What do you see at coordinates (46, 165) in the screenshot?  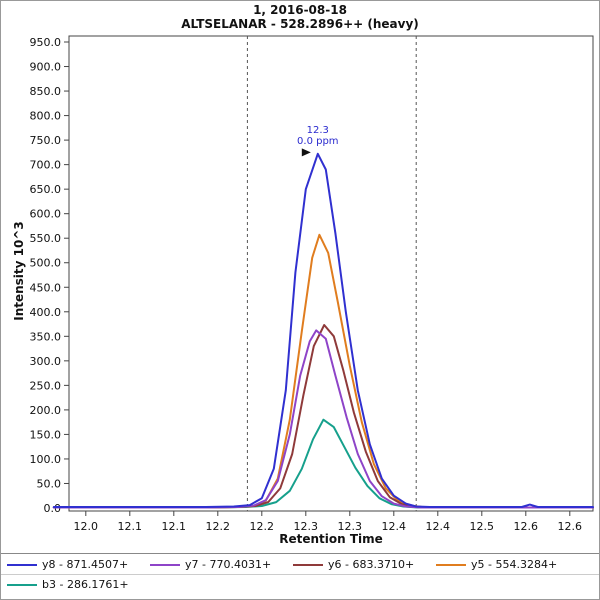 I see `y-tick-label: 700.0` at bounding box center [46, 165].